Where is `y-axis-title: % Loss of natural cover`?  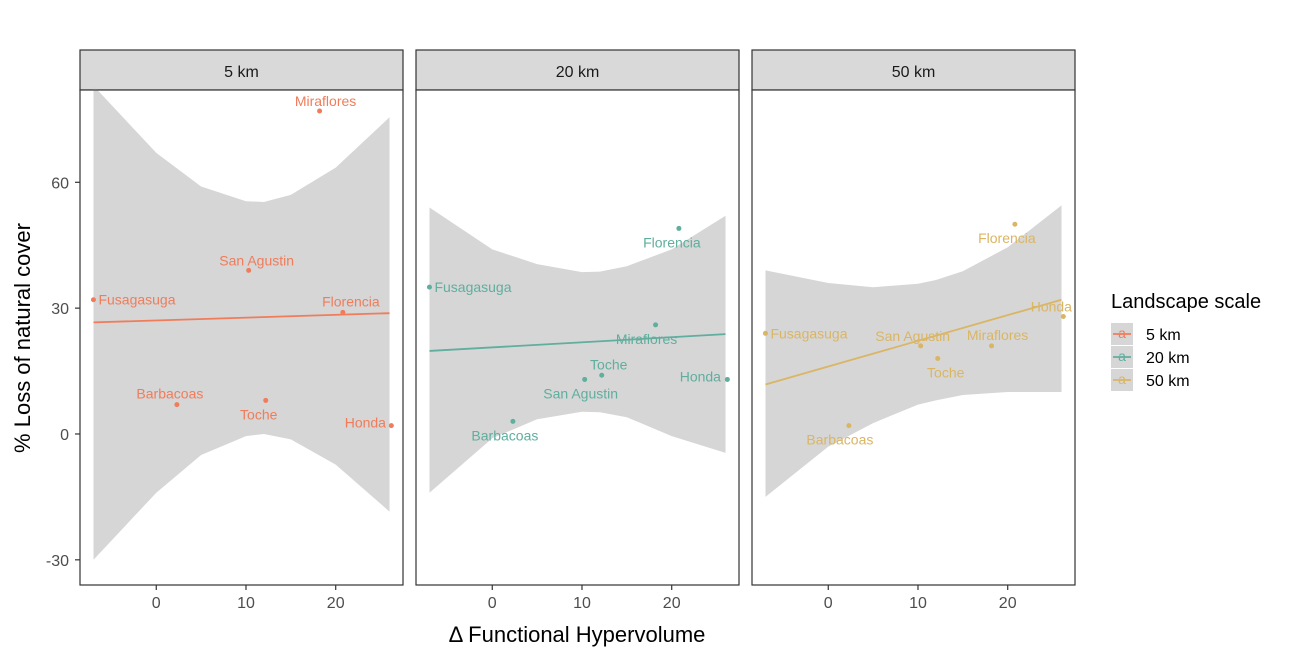
y-axis-title: % Loss of natural cover is located at coordinates (22, 338).